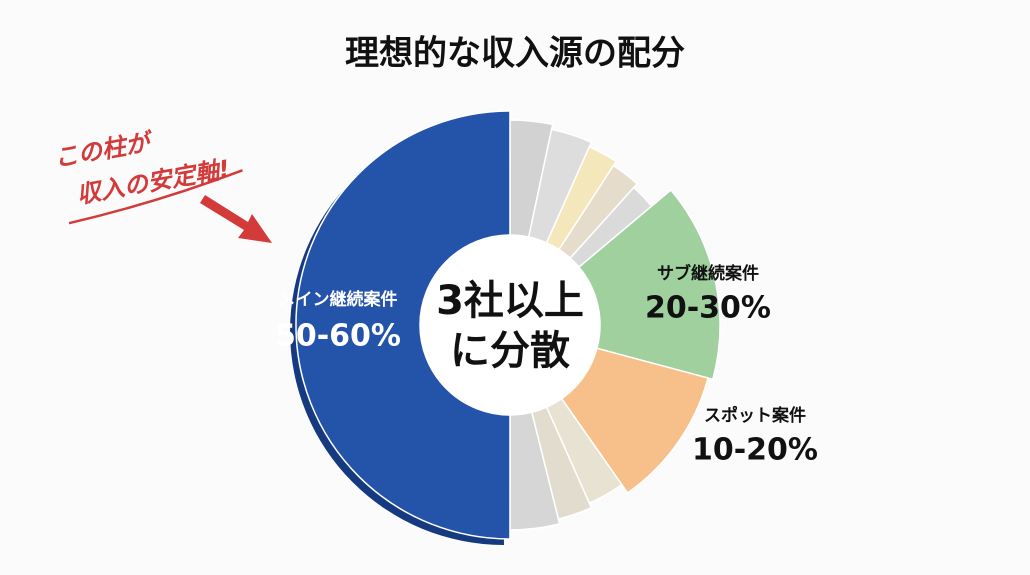  I want to click on annotation-underline, so click(155, 197).